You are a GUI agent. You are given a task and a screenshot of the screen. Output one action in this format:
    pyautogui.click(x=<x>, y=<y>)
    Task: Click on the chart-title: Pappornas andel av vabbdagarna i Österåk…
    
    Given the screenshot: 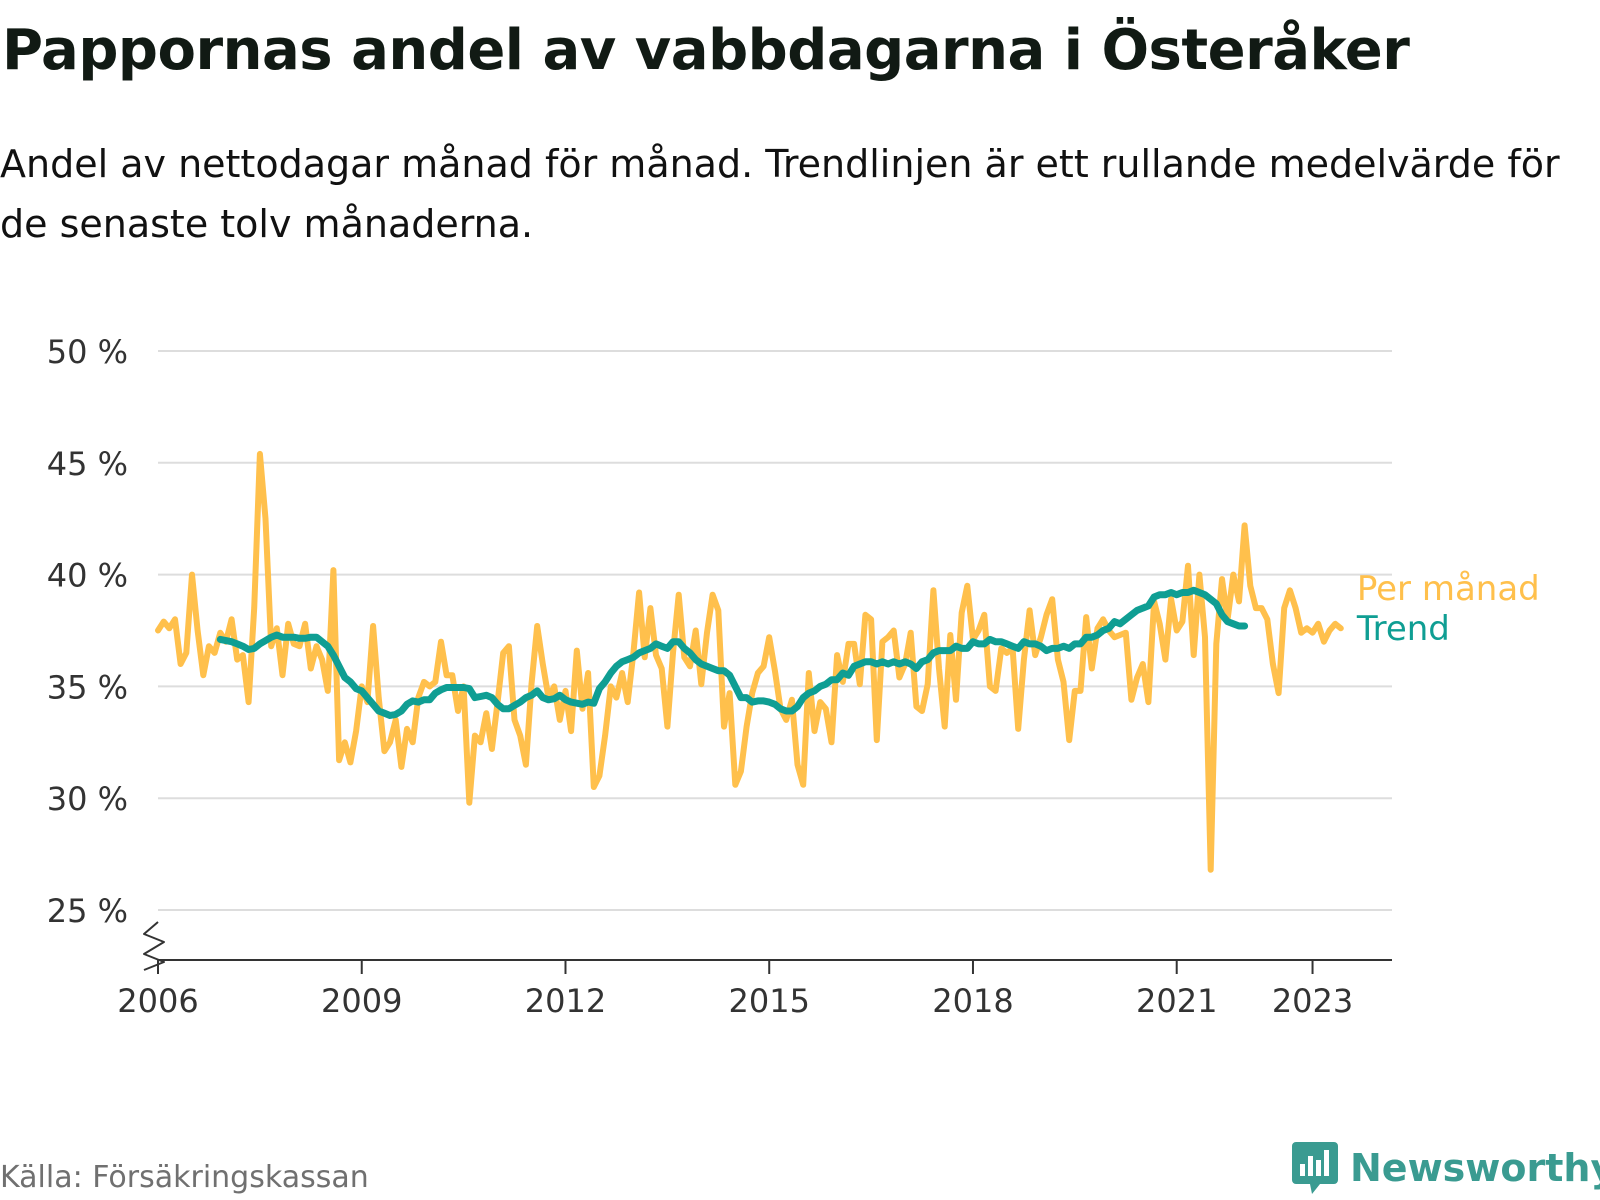 What is the action you would take?
    pyautogui.click(x=706, y=50)
    